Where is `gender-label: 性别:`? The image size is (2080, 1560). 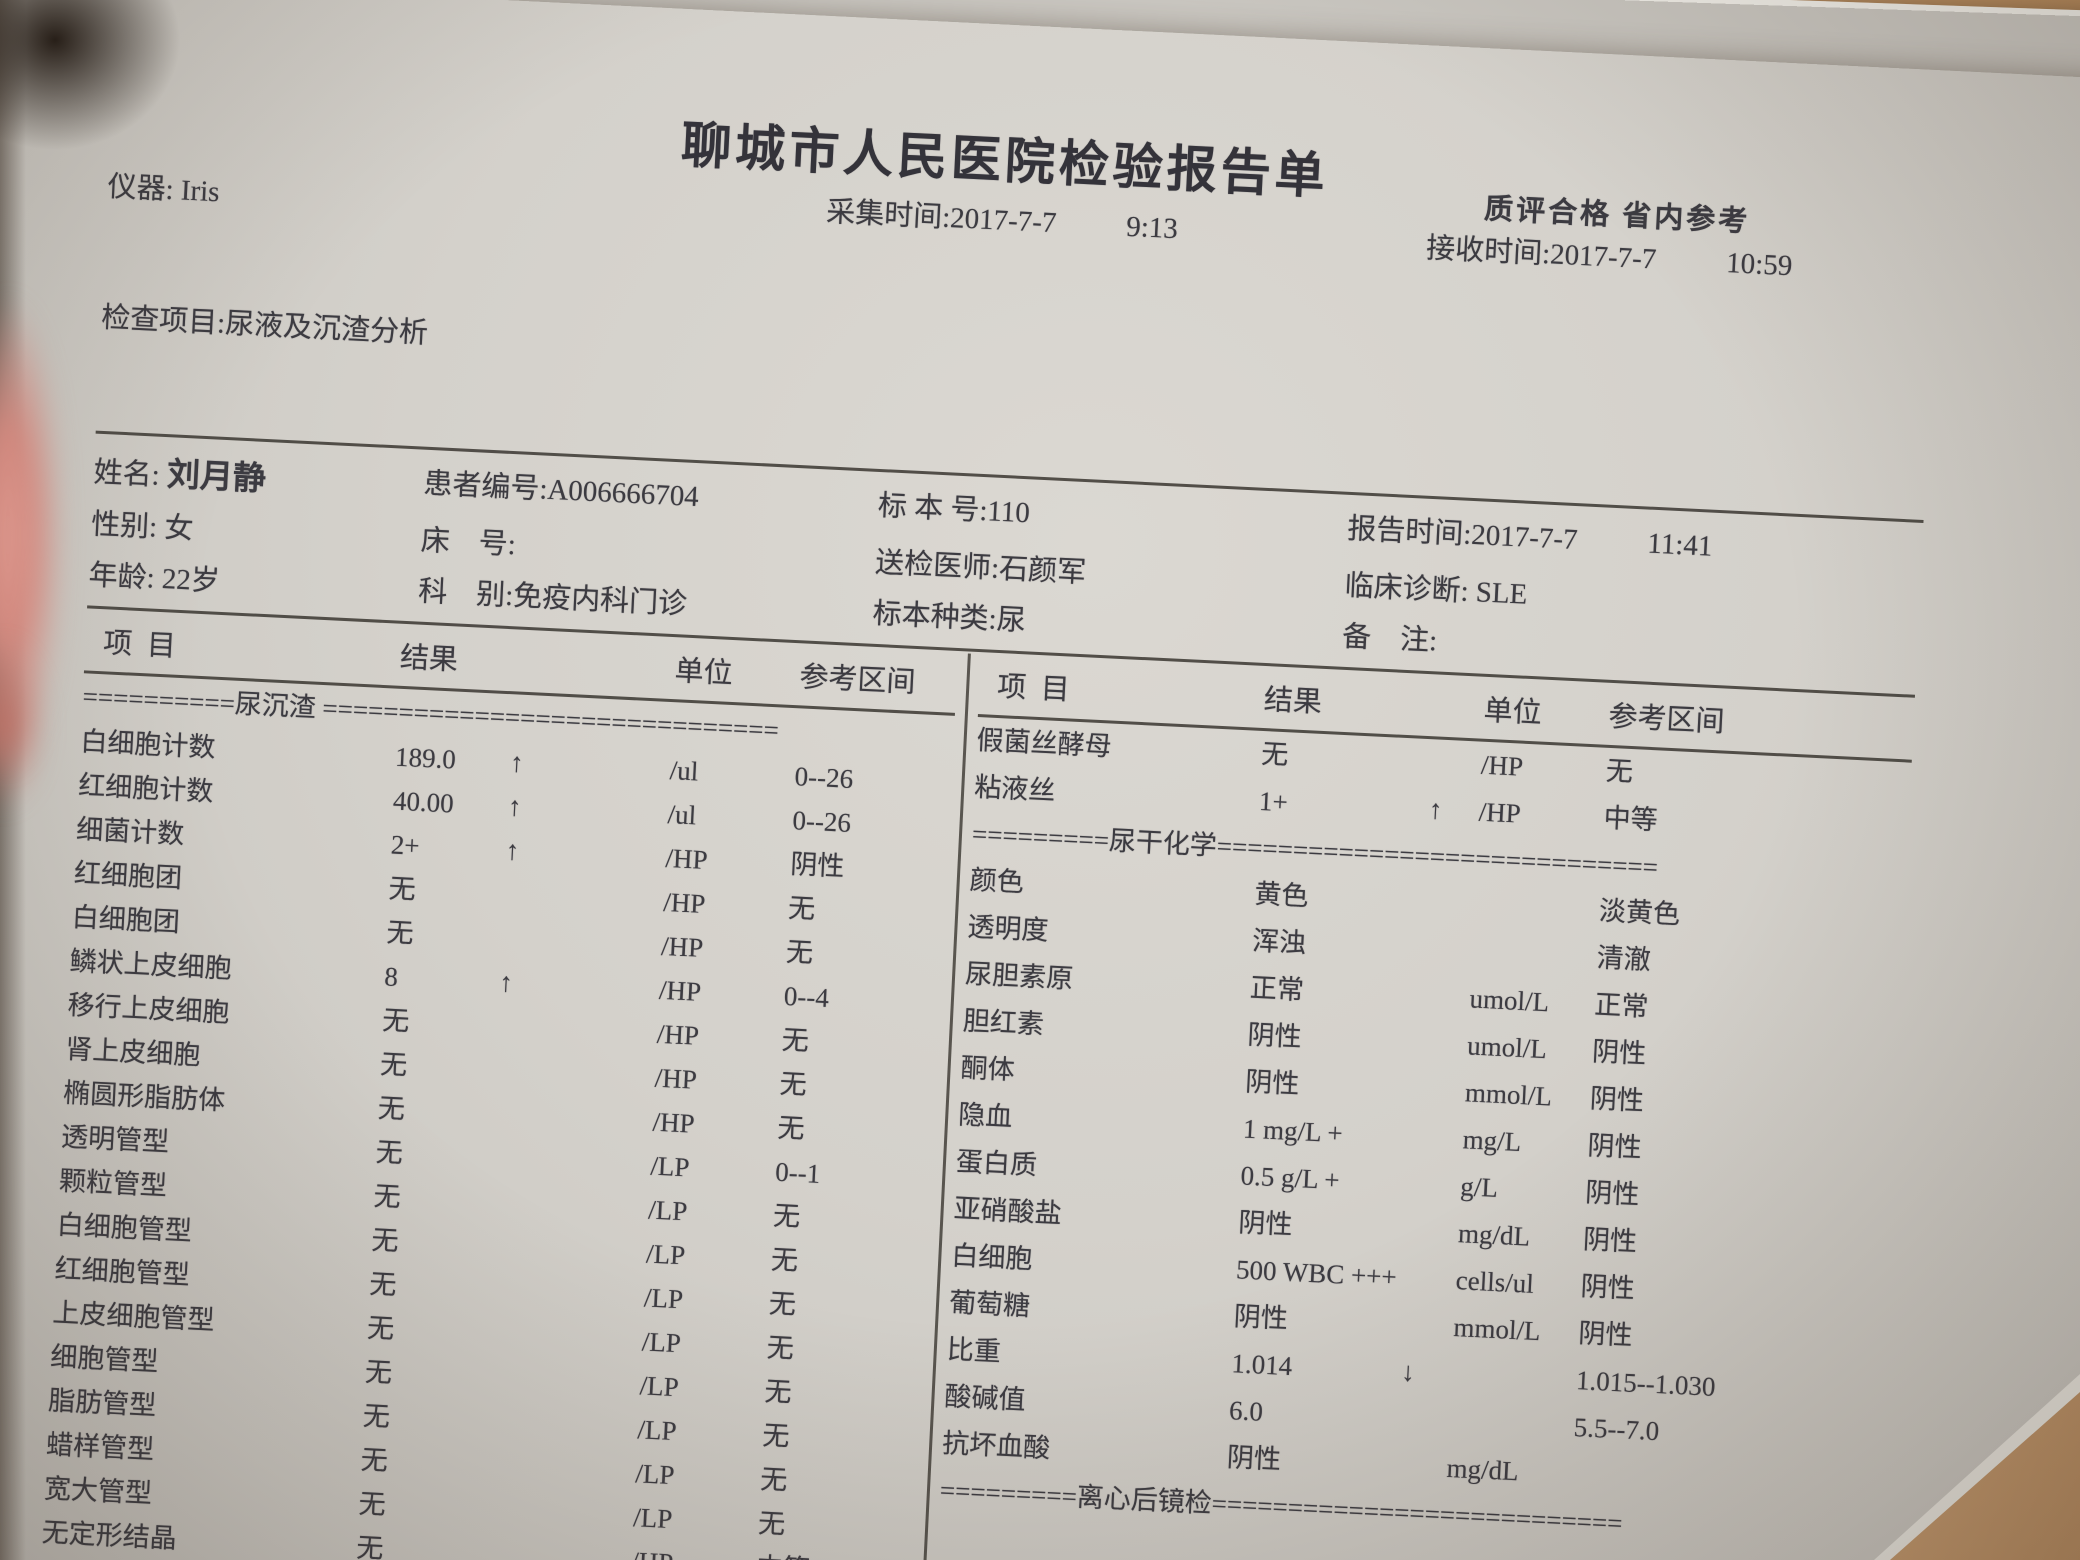 gender-label: 性别: is located at coordinates (128, 526).